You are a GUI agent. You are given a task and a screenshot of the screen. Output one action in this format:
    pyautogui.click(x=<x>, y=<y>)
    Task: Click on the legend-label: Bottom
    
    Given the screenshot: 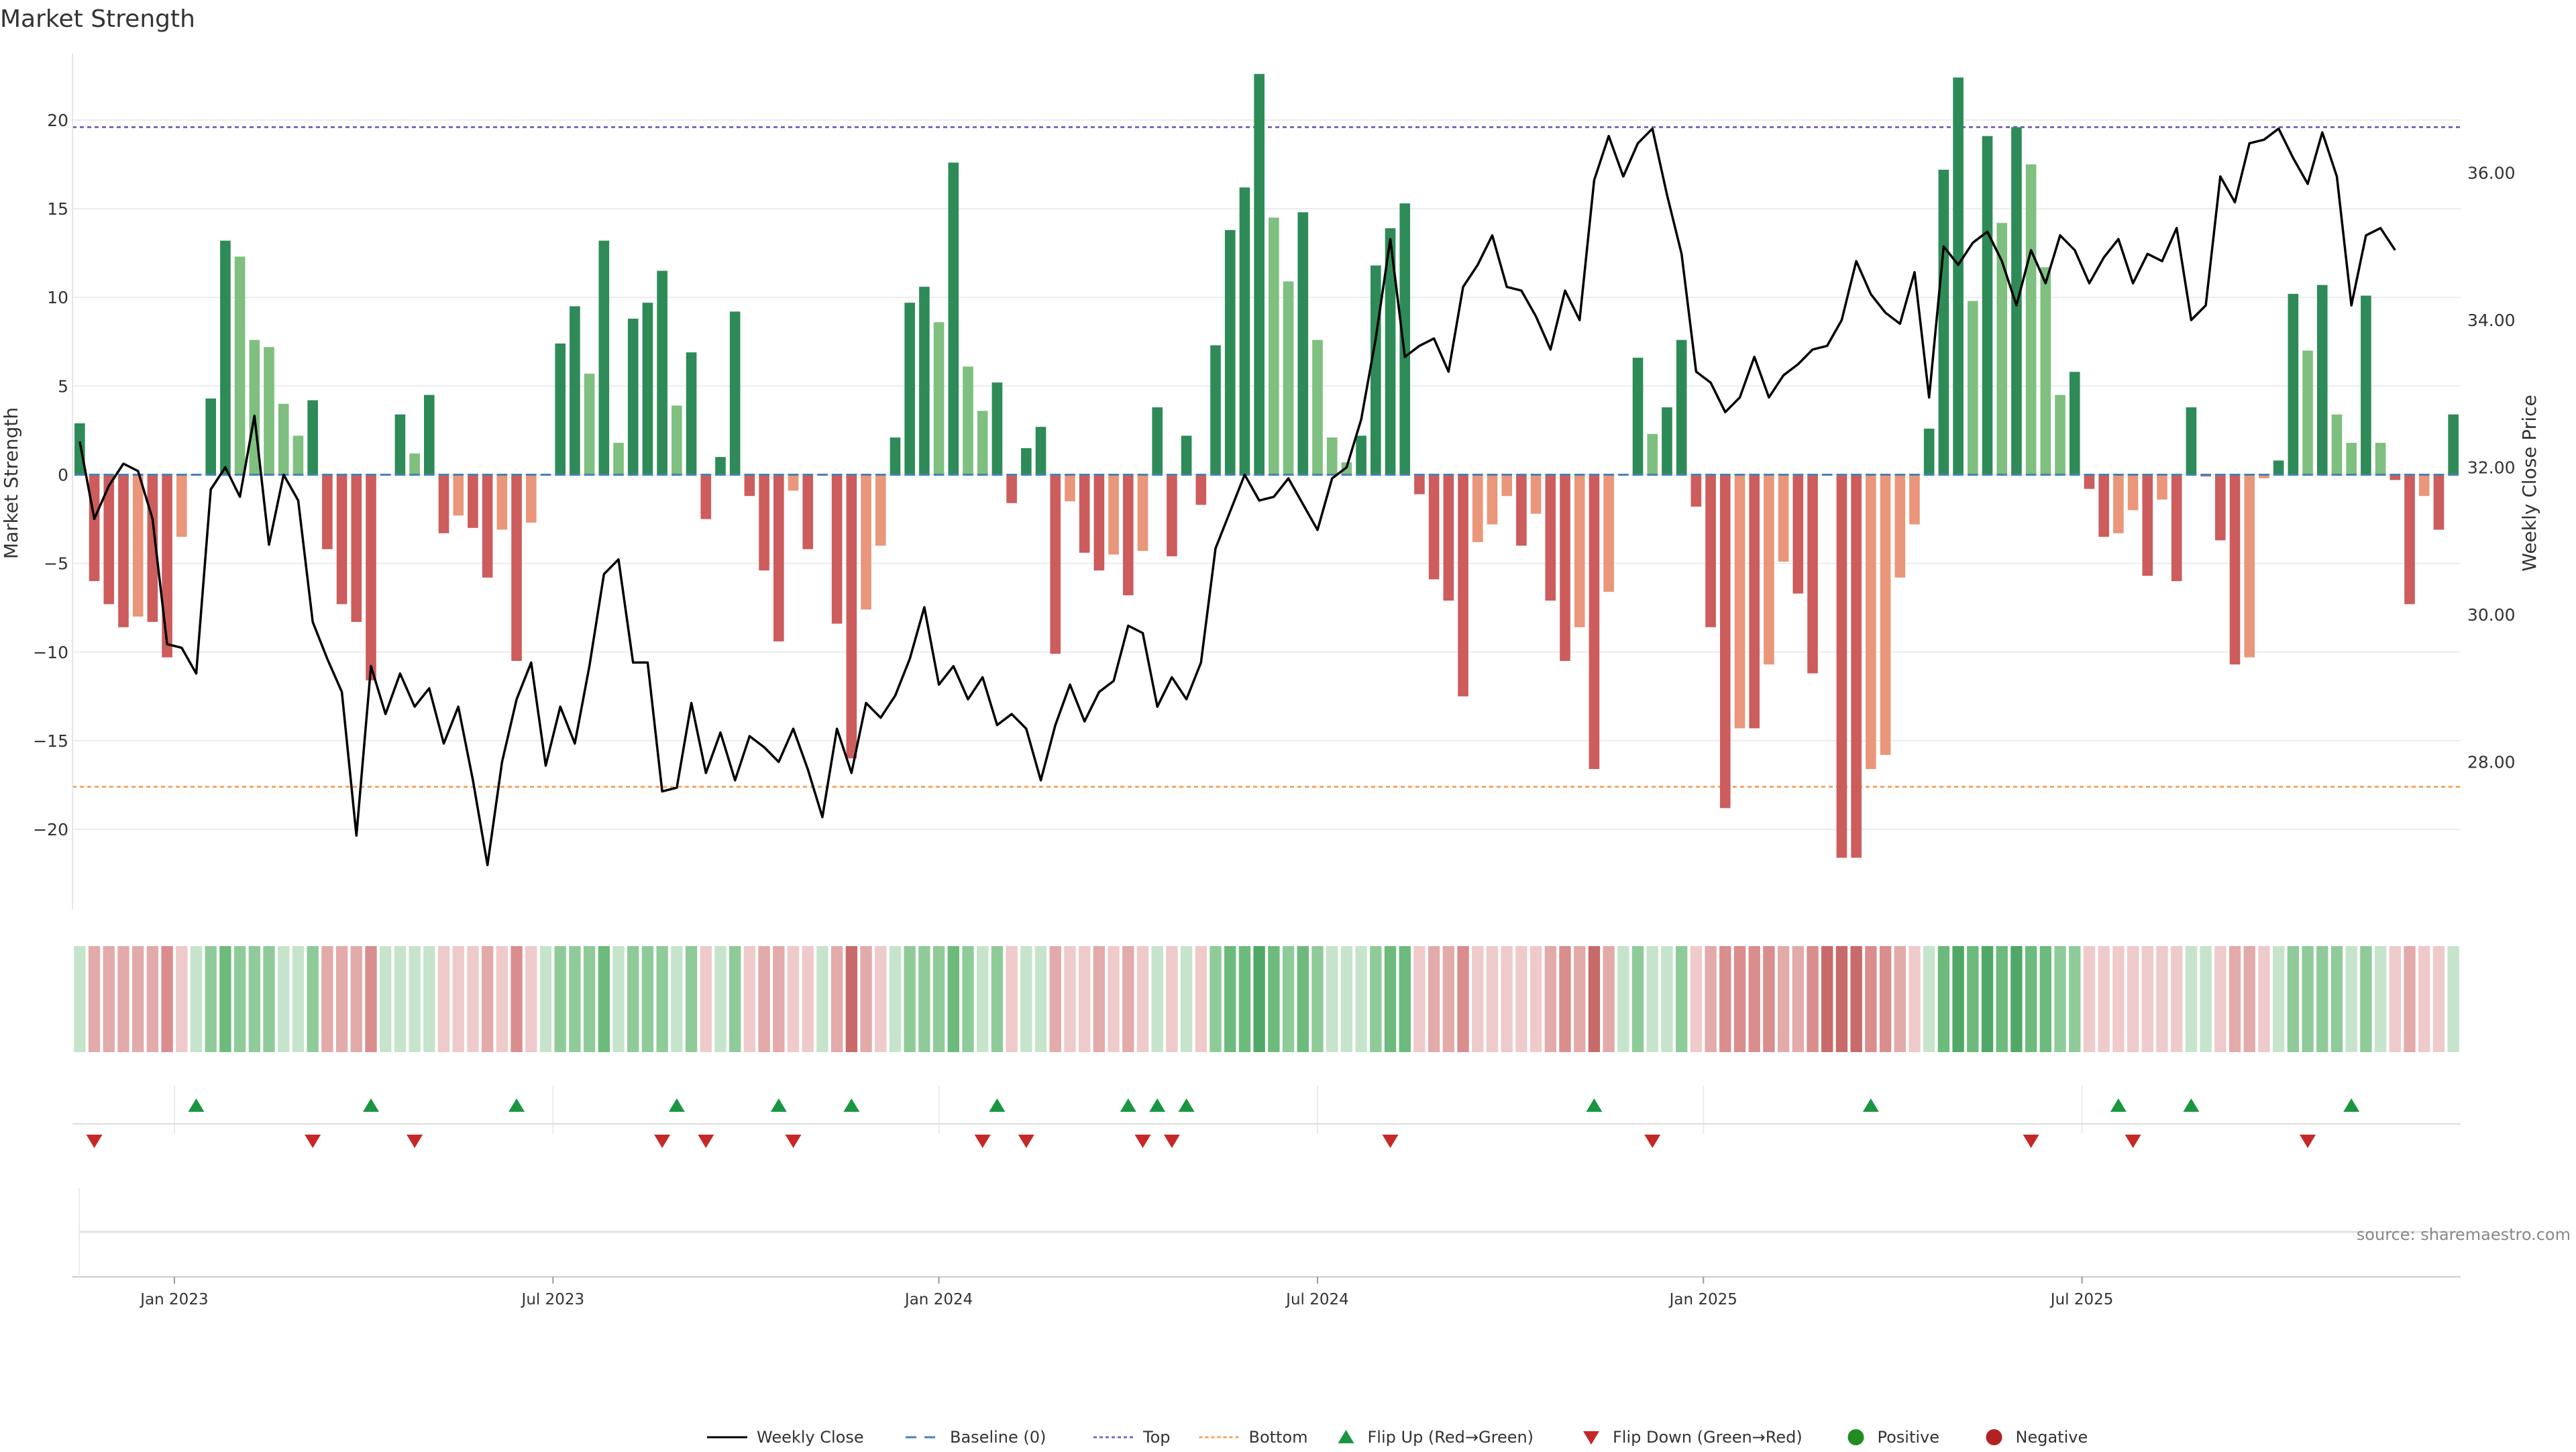 What is the action you would take?
    pyautogui.click(x=1278, y=1438)
    